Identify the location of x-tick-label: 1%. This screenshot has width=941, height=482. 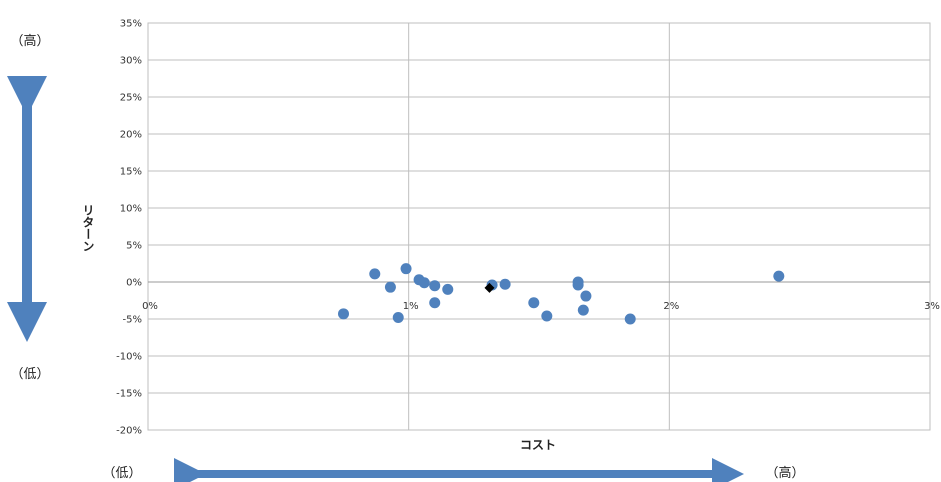
(411, 306).